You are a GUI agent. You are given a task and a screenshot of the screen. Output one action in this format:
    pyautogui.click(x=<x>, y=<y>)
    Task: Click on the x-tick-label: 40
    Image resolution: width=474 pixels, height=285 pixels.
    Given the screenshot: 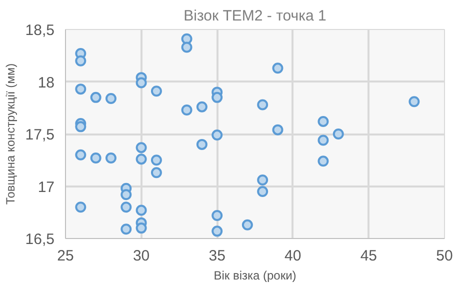 What is the action you would take?
    pyautogui.click(x=293, y=256)
    